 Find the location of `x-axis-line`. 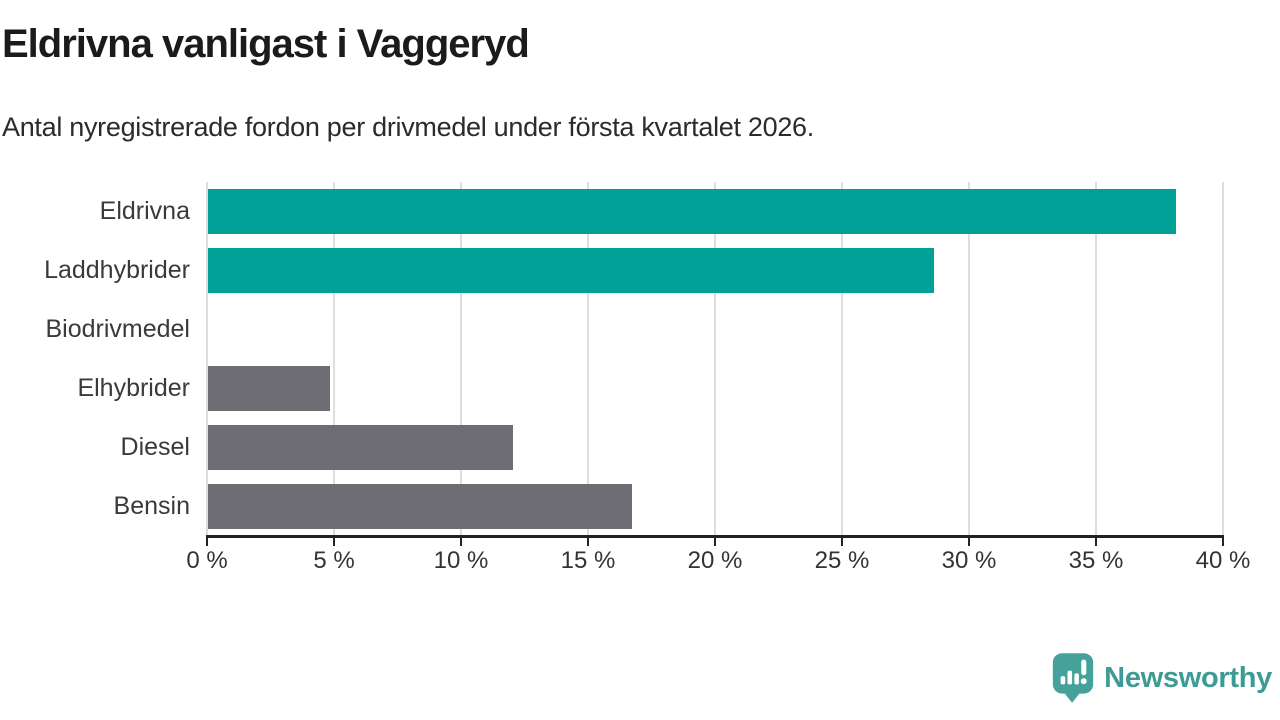

x-axis-line is located at coordinates (715, 536).